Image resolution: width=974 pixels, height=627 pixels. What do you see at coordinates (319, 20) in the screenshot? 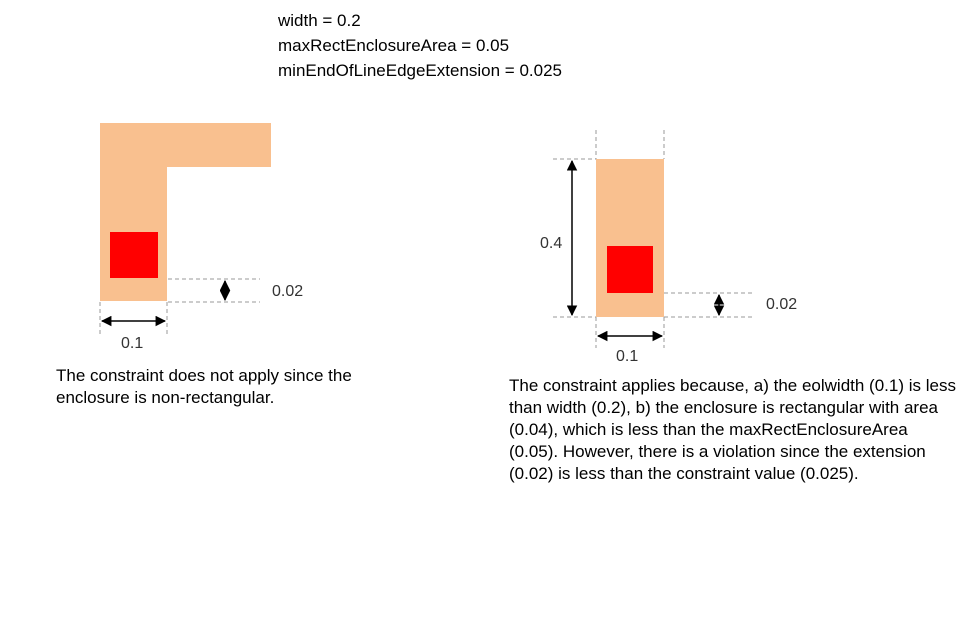
I see `param-width: width = 0.2` at bounding box center [319, 20].